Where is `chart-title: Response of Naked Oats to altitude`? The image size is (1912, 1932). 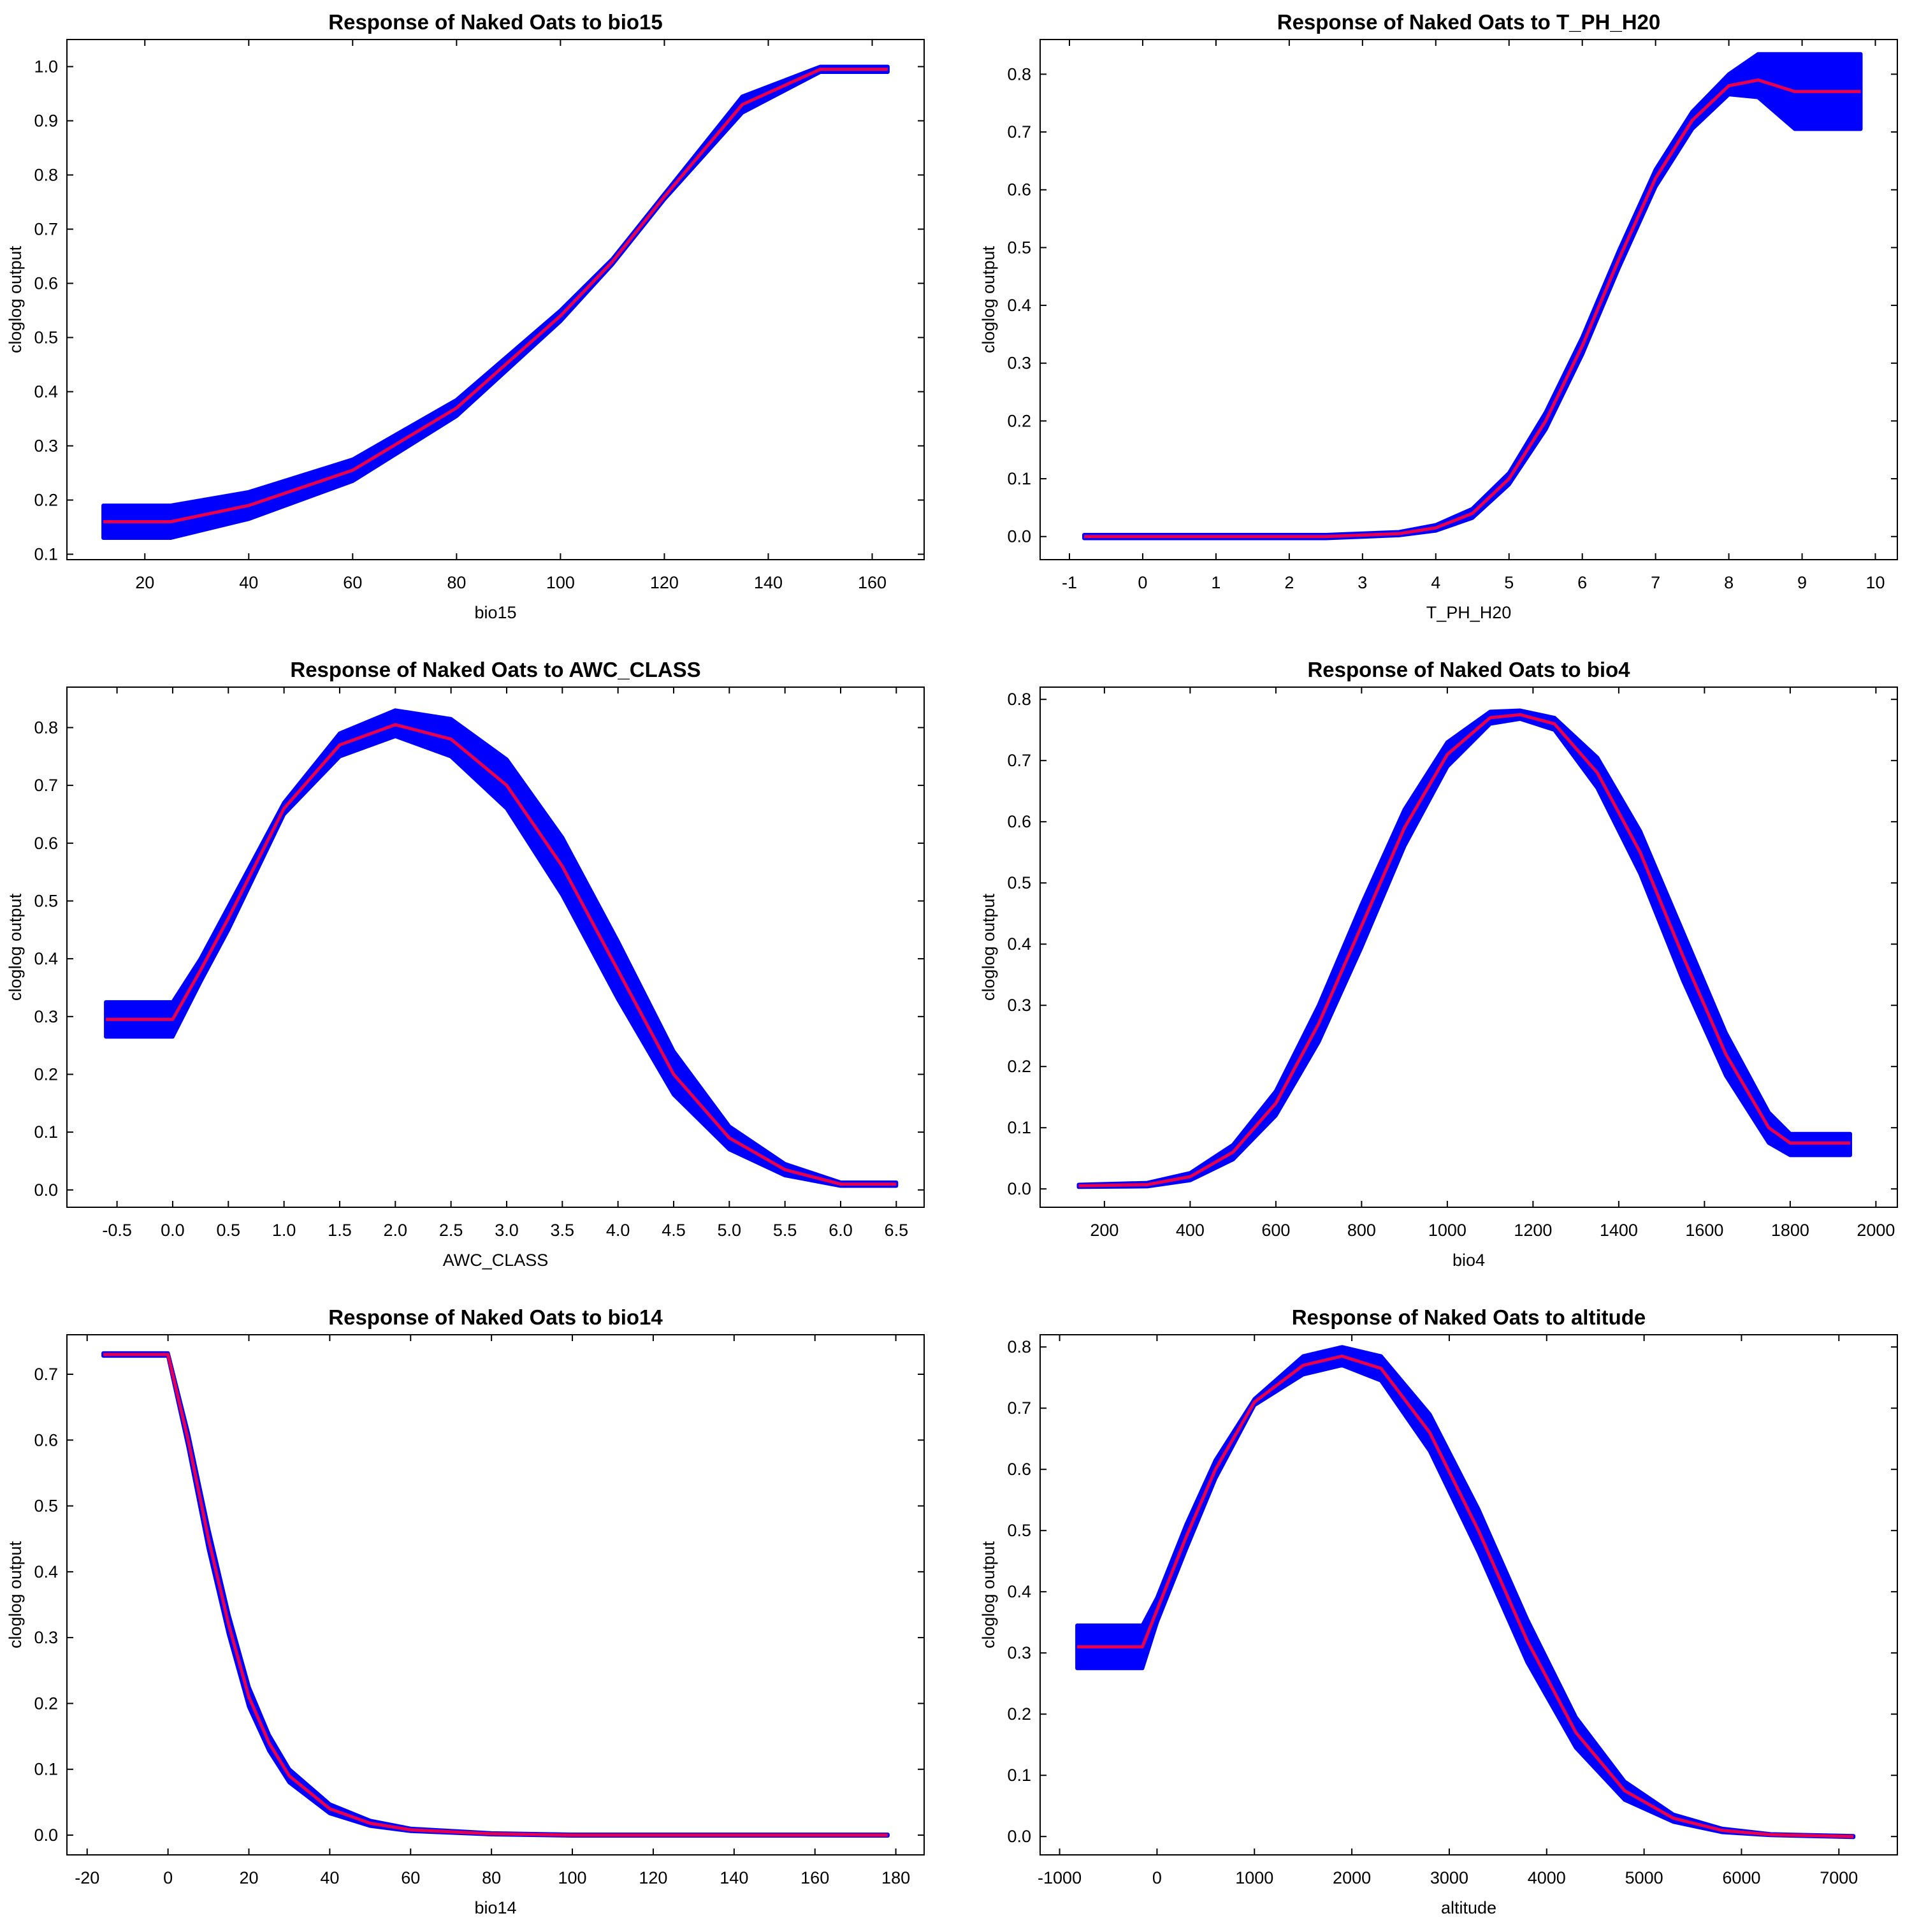 chart-title: Response of Naked Oats to altitude is located at coordinates (1469, 1317).